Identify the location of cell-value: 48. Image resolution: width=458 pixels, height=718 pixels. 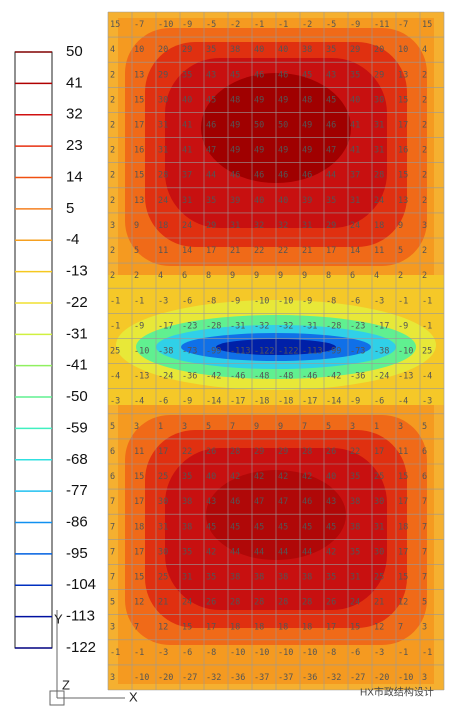
(235, 100).